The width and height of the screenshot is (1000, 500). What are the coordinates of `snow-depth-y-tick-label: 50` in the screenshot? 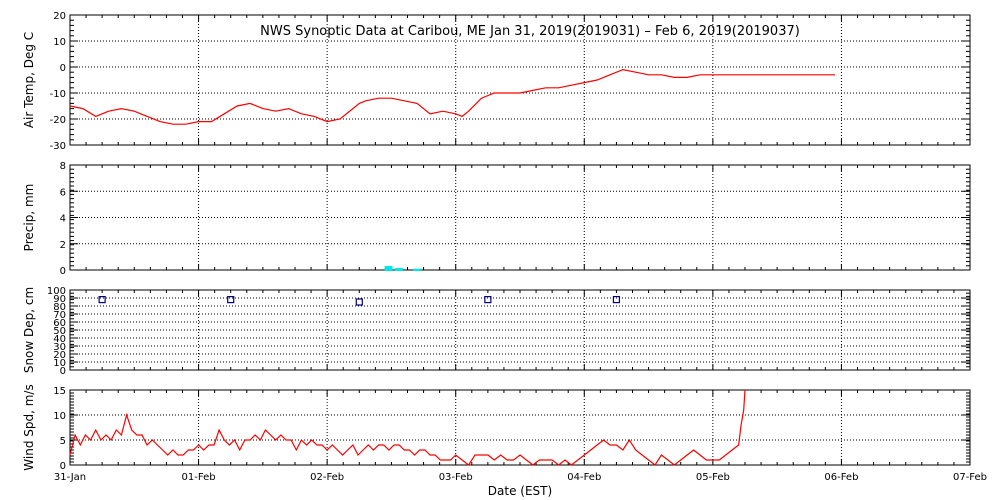 It's located at (59, 331).